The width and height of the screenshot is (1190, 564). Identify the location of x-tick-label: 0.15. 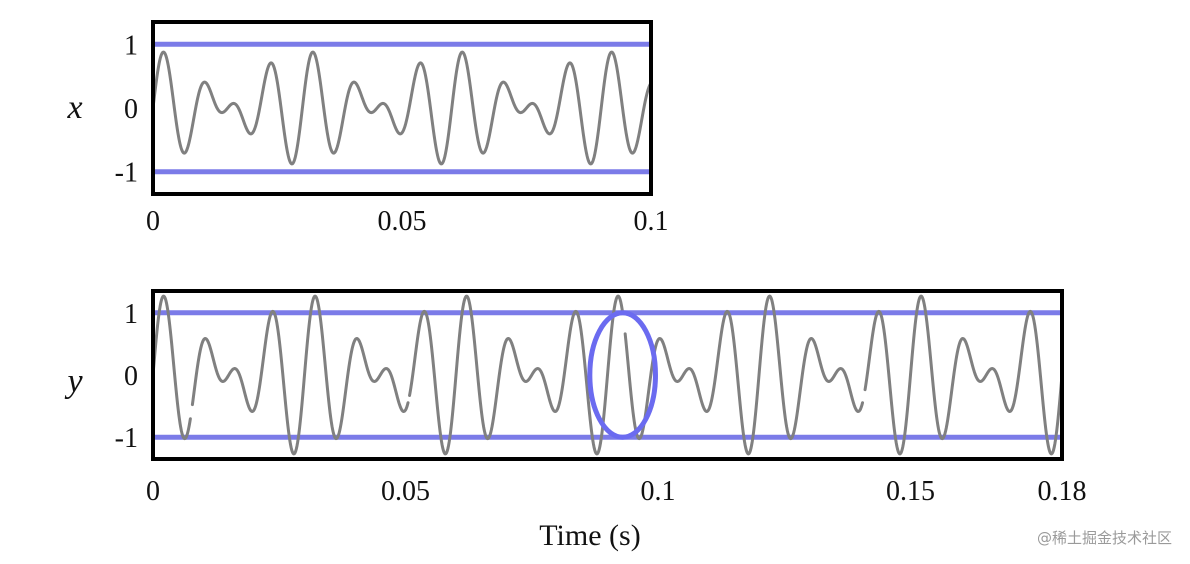
(910, 491).